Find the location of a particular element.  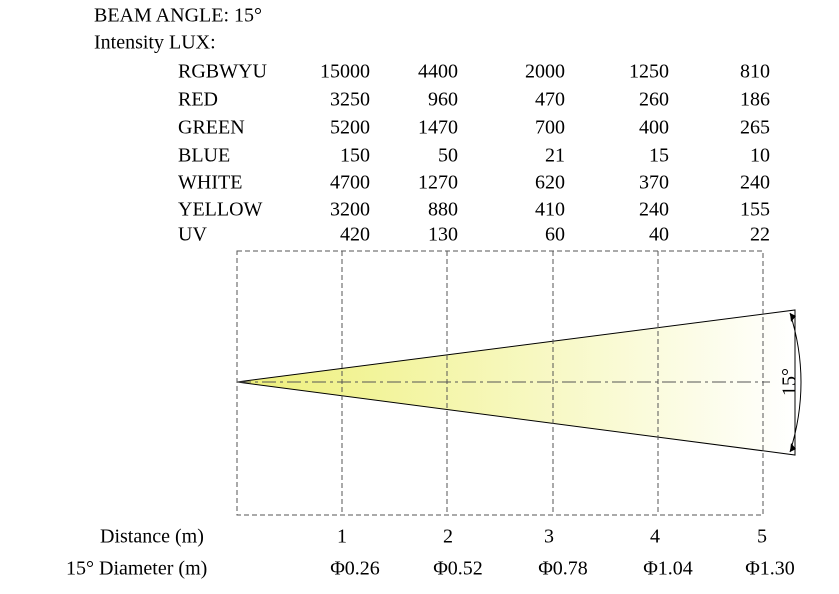

lux-value: 186 is located at coordinates (755, 100).